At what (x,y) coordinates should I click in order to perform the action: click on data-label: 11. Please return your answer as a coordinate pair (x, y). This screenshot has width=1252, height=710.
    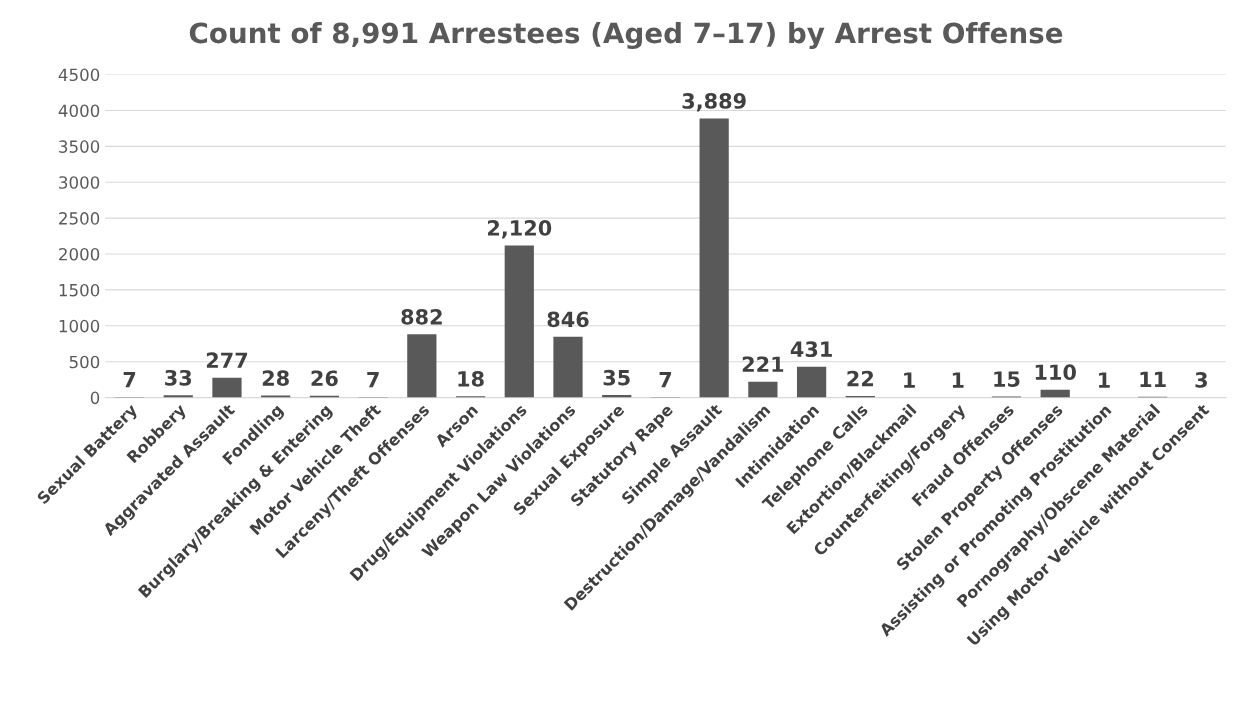
    Looking at the image, I should click on (1153, 379).